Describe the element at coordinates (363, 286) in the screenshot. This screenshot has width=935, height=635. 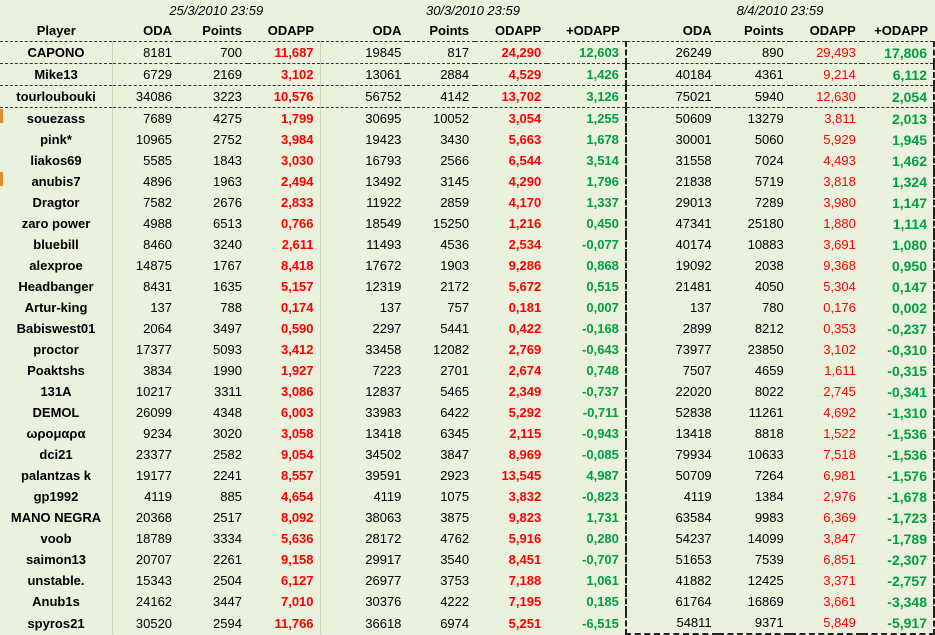
I see `oda-2-cell: 12319` at that location.